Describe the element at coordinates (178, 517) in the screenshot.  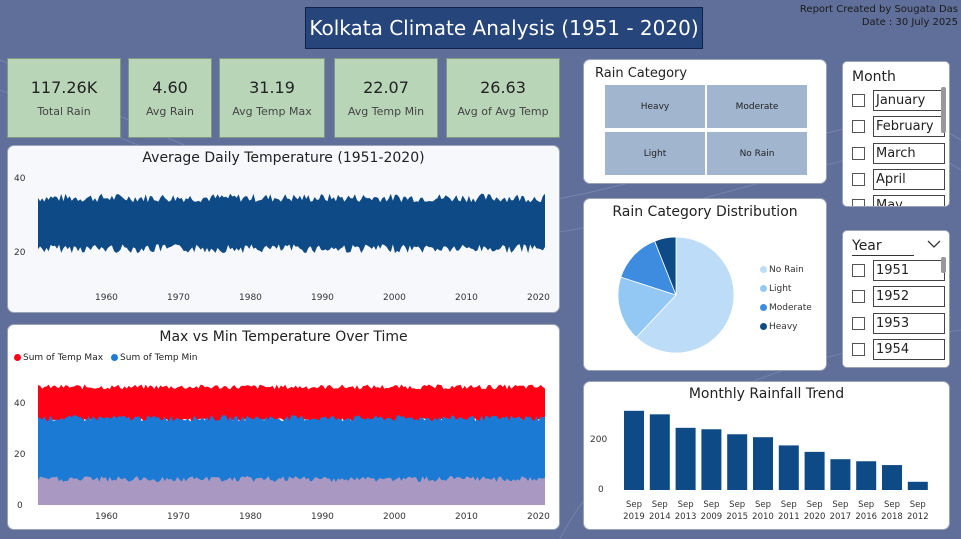
I see `x-tick: 1970` at that location.